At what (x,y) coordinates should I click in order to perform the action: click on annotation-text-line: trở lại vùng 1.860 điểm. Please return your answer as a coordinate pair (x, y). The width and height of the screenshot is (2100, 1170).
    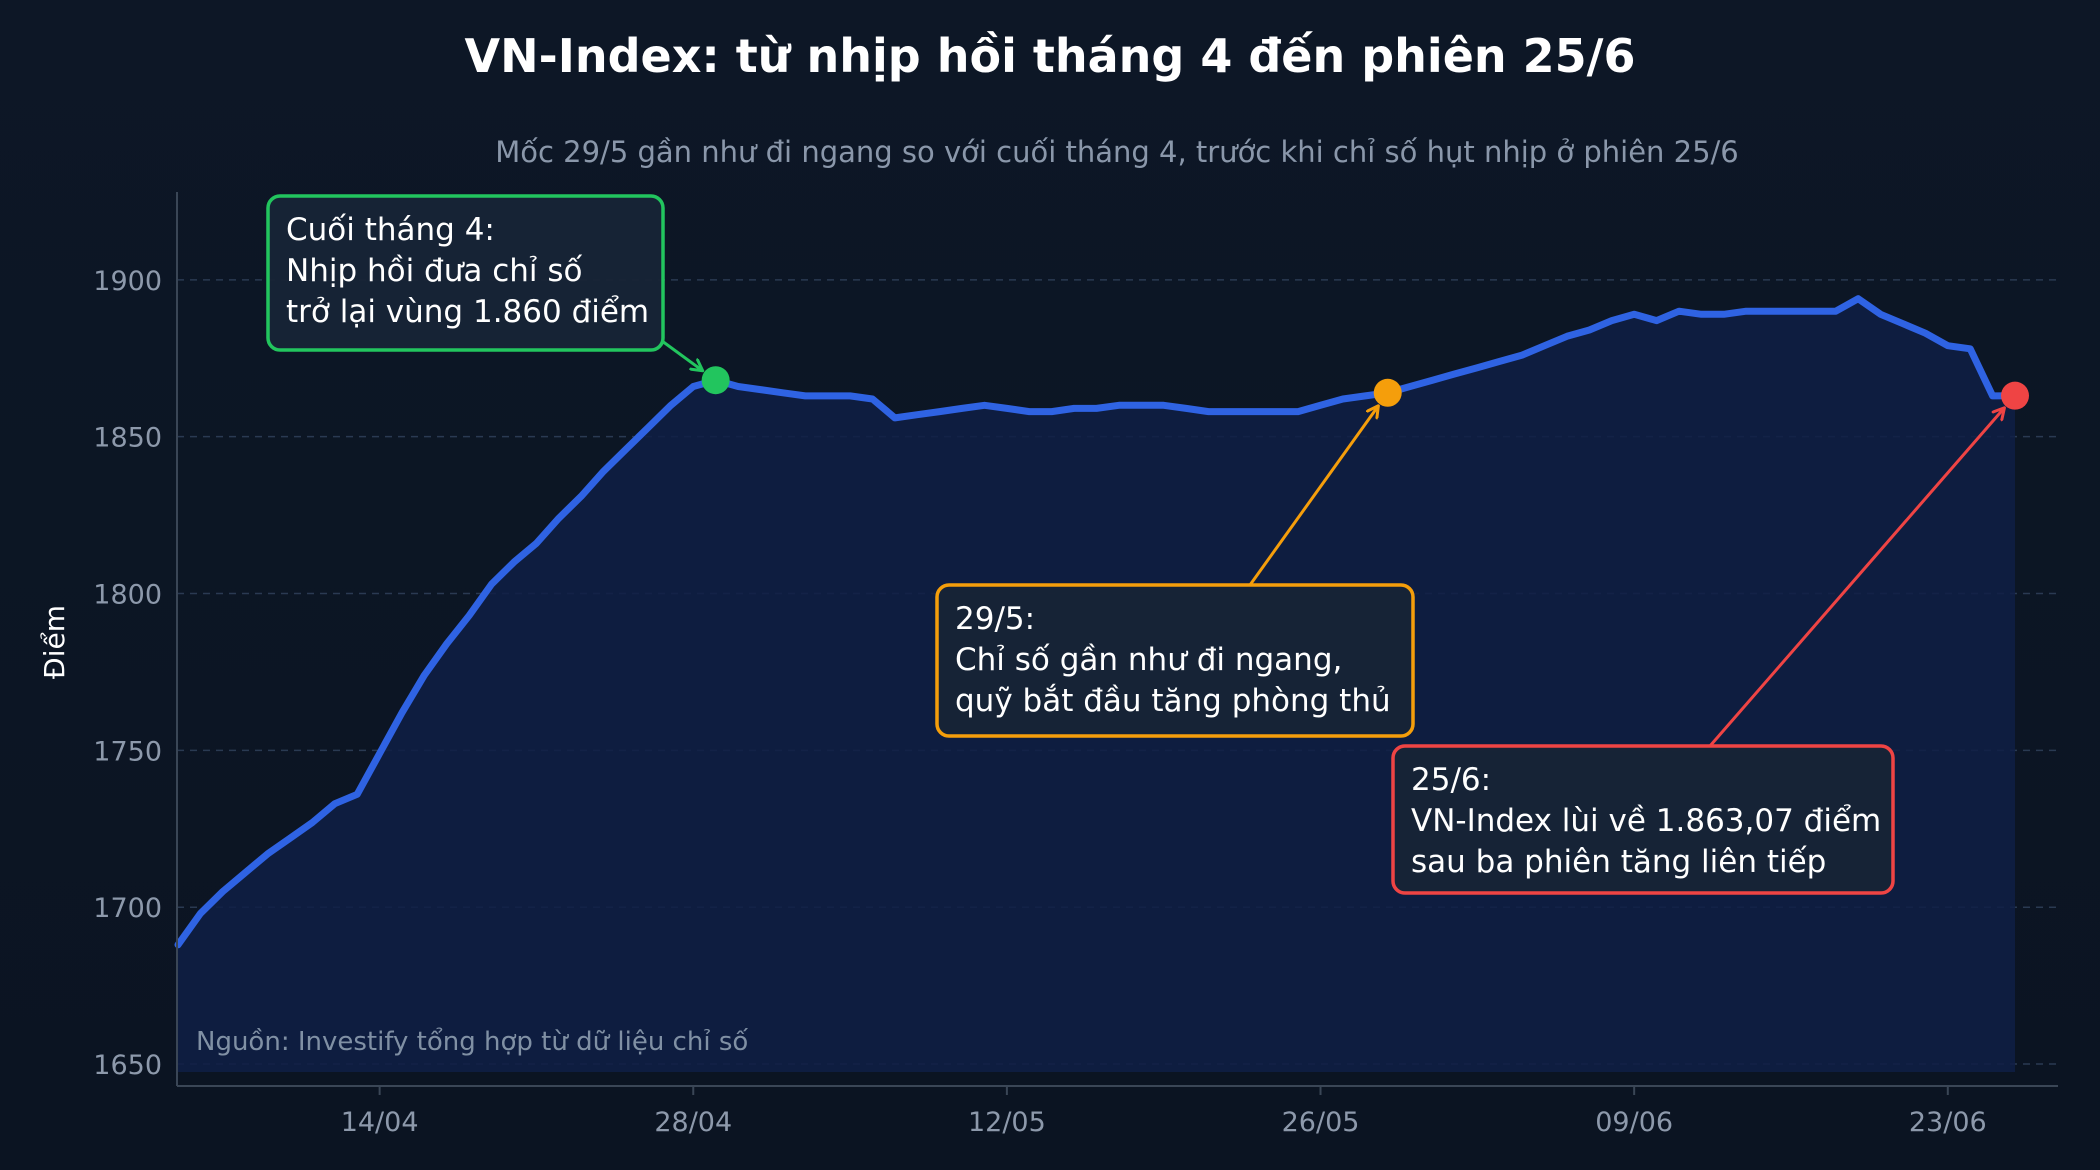
    Looking at the image, I should click on (467, 312).